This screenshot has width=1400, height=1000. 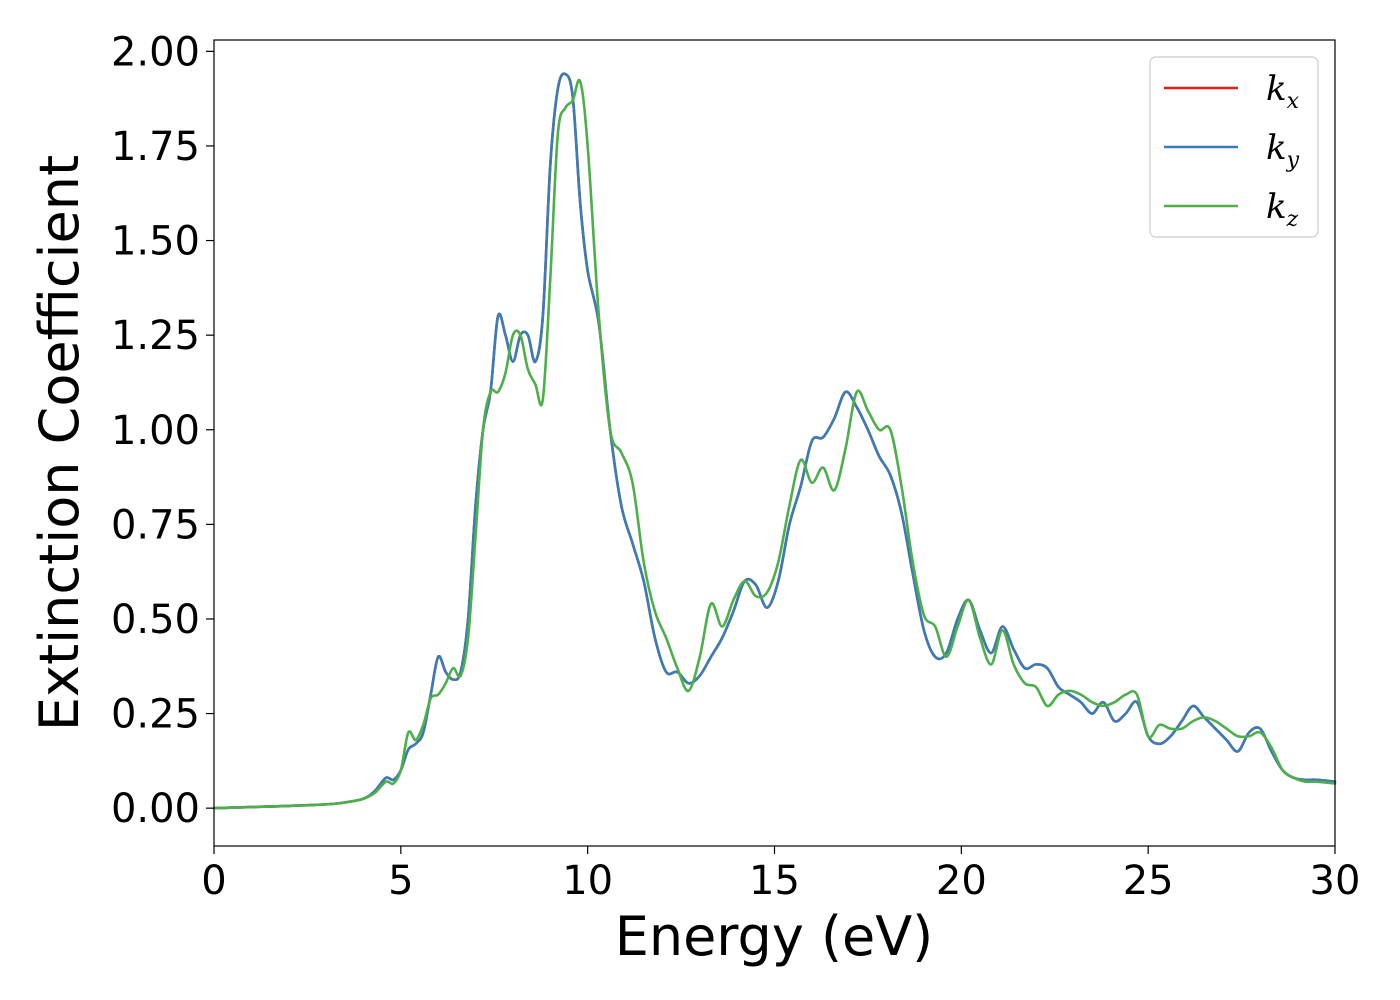 I want to click on y-tick-label: 0.50, so click(x=155, y=620).